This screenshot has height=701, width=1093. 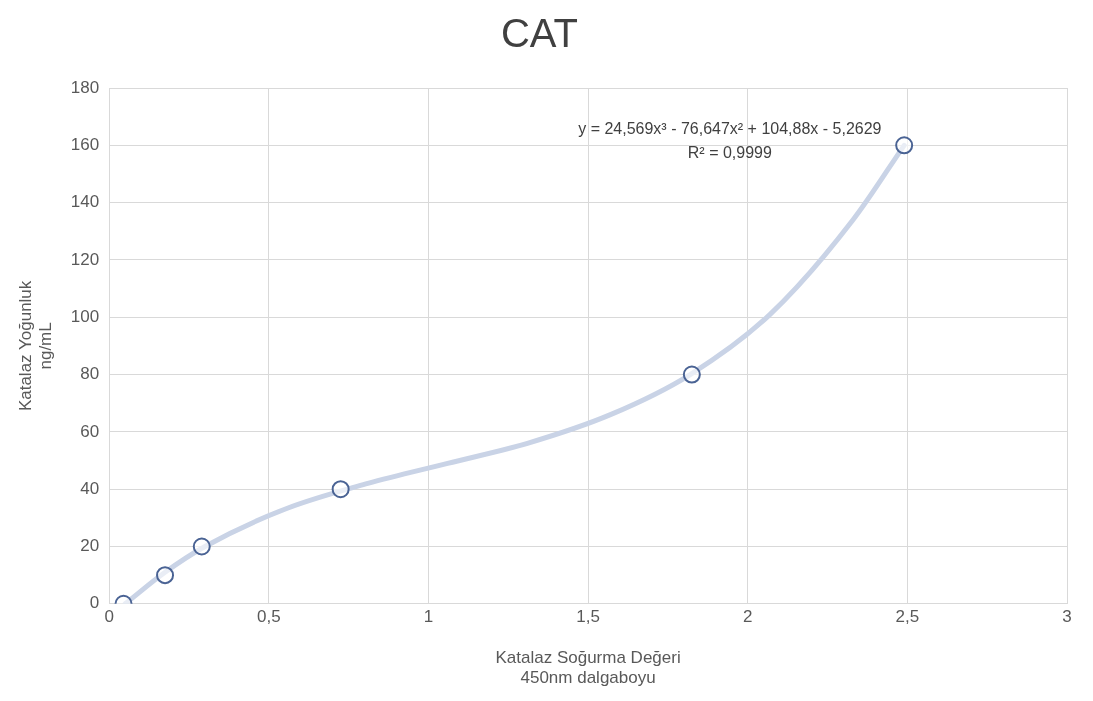 I want to click on y-tick-label: 80, so click(x=90, y=374).